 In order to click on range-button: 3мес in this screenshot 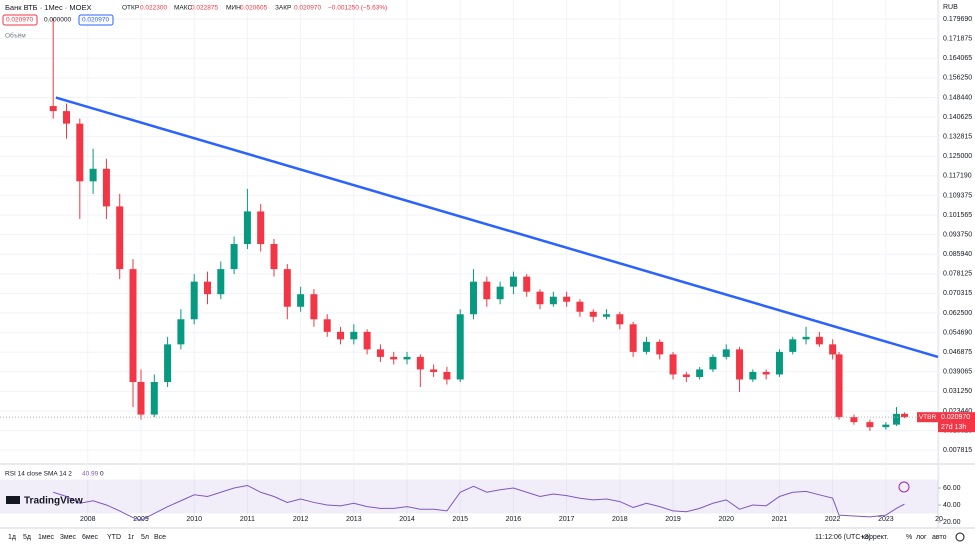, I will do `click(68, 537)`.